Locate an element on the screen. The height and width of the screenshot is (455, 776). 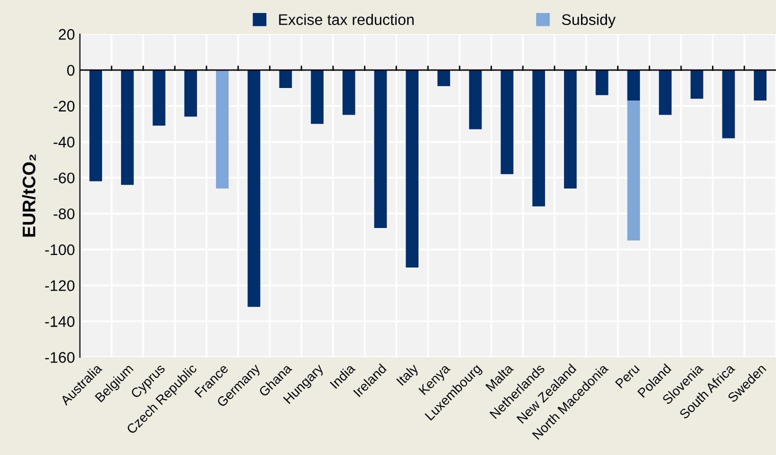
y-tick-label: -80 is located at coordinates (64, 214).